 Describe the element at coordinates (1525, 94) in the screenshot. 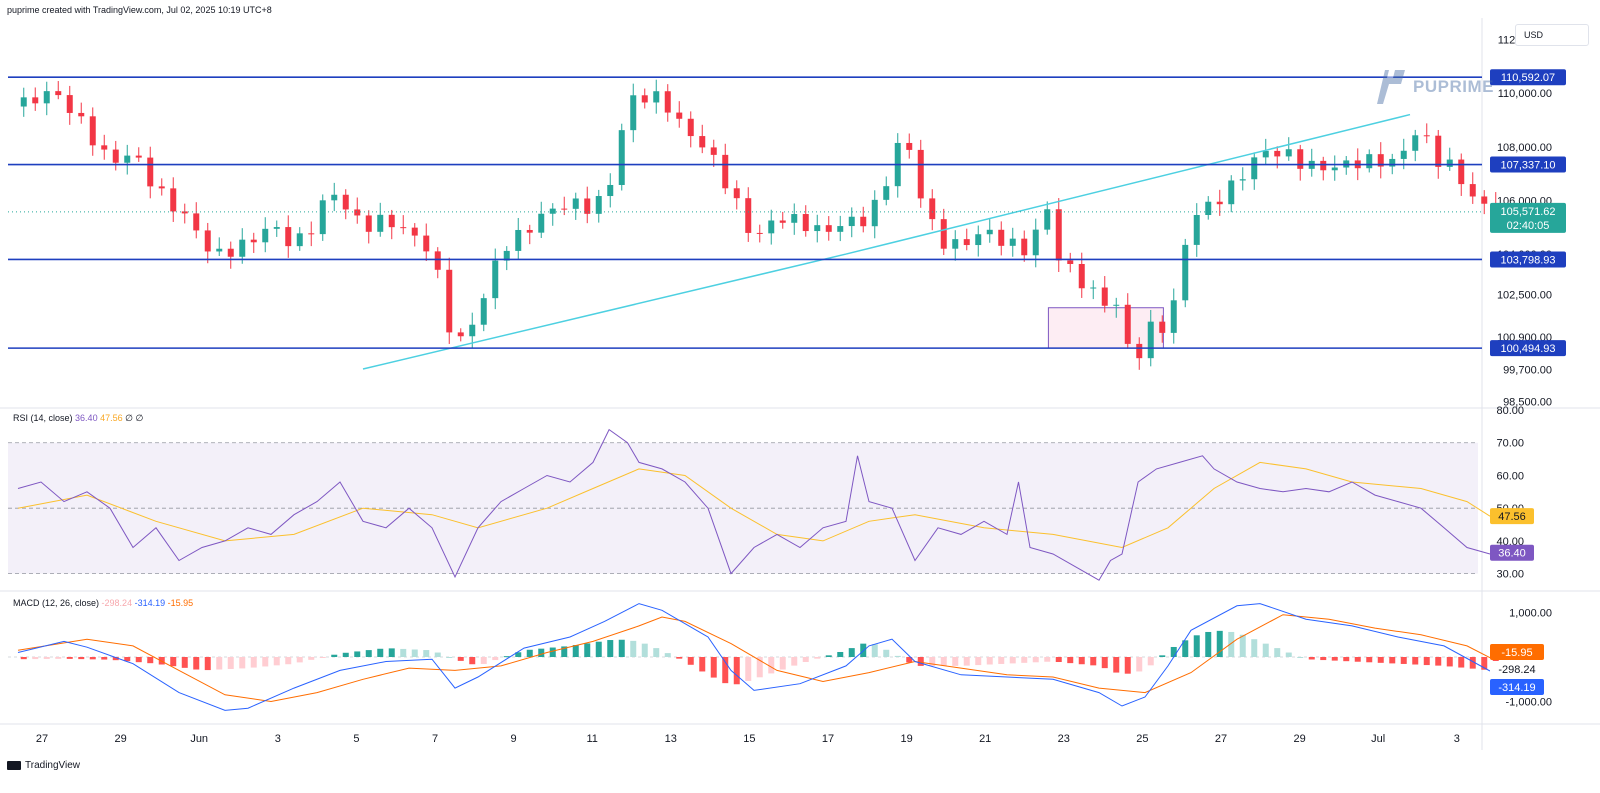

I see `price-tick-label: 110,000.00` at that location.